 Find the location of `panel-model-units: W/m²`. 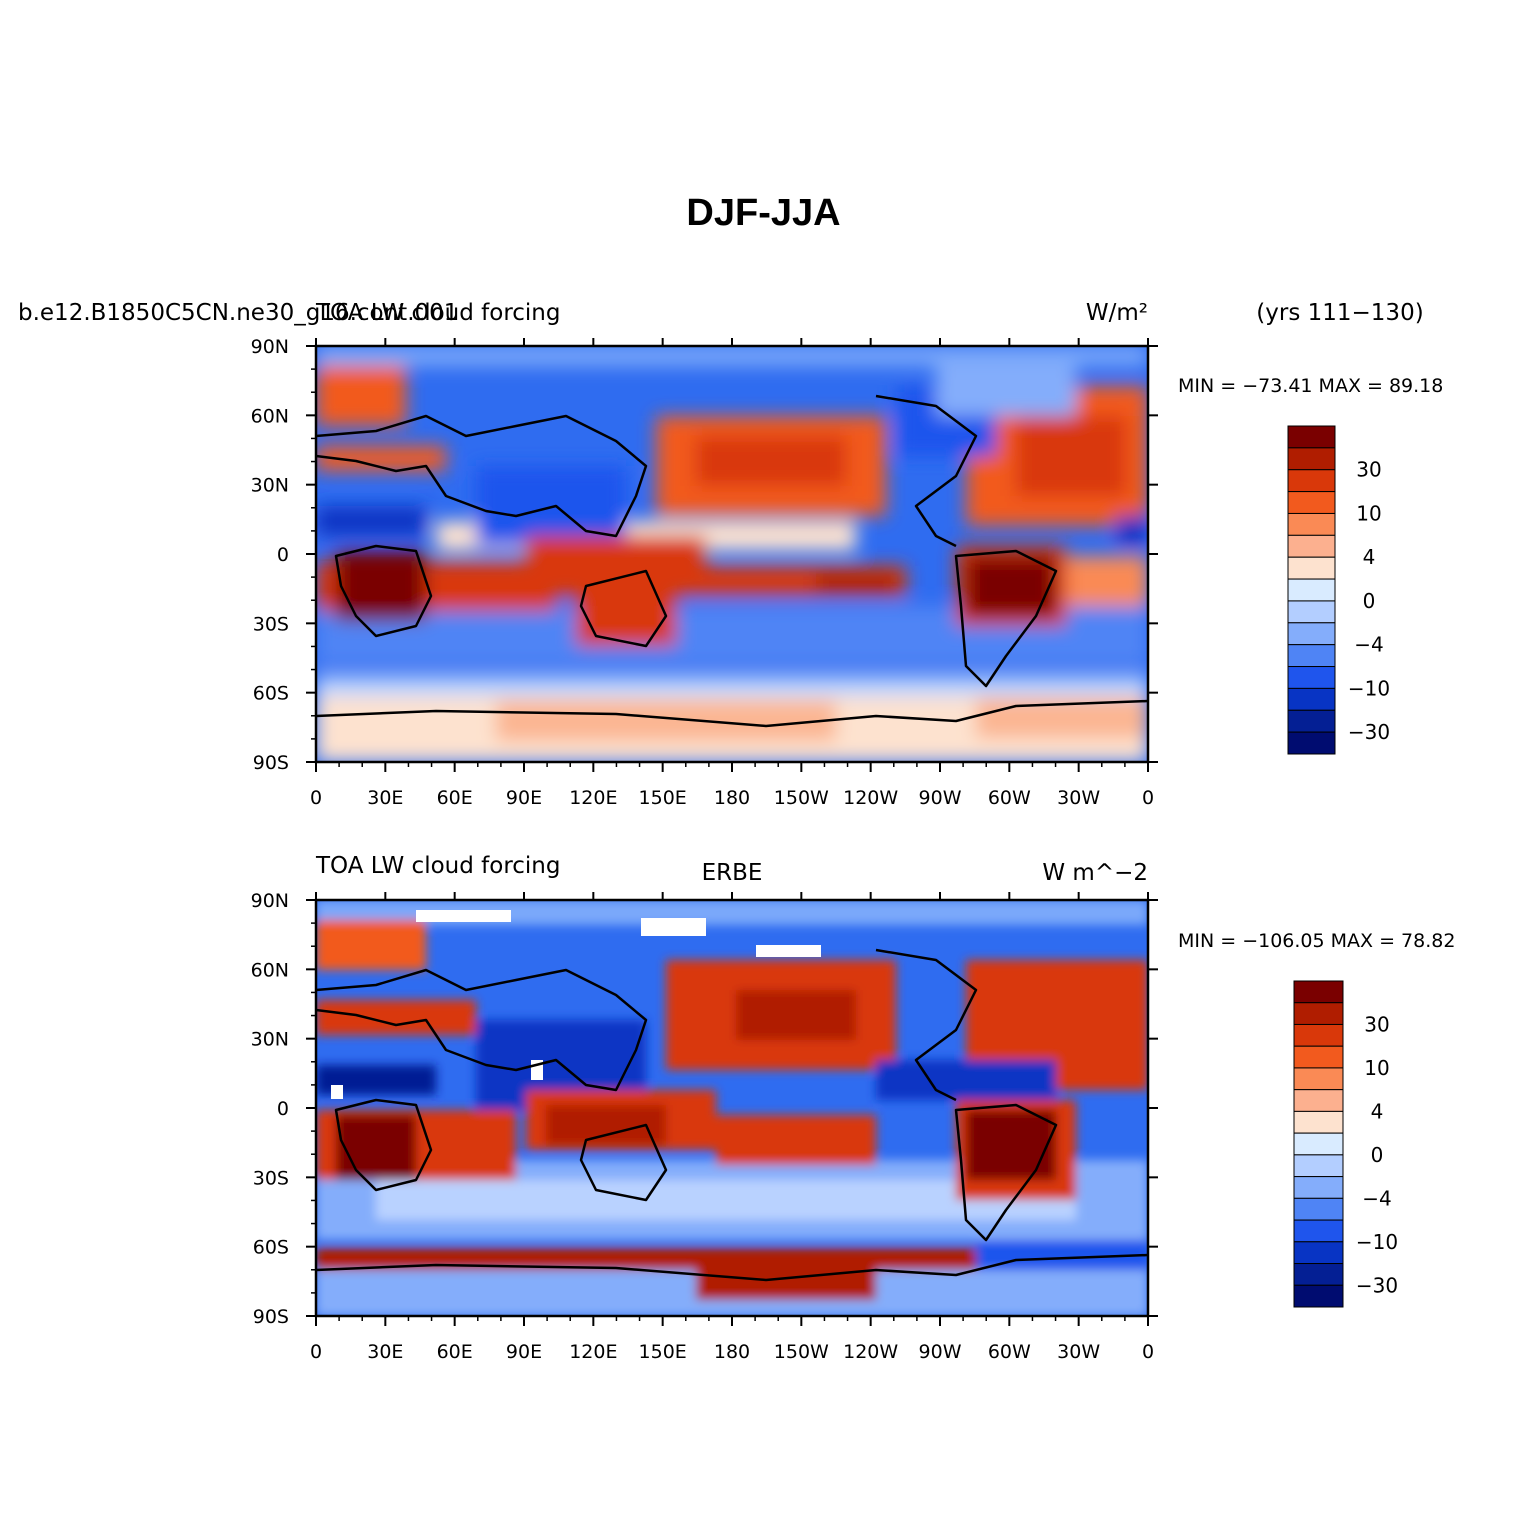

panel-model-units: W/m² is located at coordinates (1117, 313).